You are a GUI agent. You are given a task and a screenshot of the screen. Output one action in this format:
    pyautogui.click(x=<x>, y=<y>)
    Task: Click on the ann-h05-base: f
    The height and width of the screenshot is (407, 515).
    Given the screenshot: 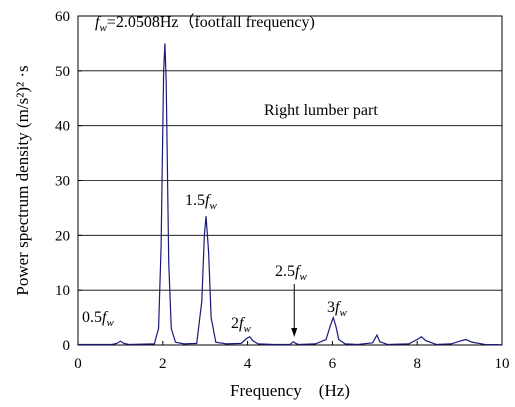 What is the action you would take?
    pyautogui.click(x=105, y=317)
    